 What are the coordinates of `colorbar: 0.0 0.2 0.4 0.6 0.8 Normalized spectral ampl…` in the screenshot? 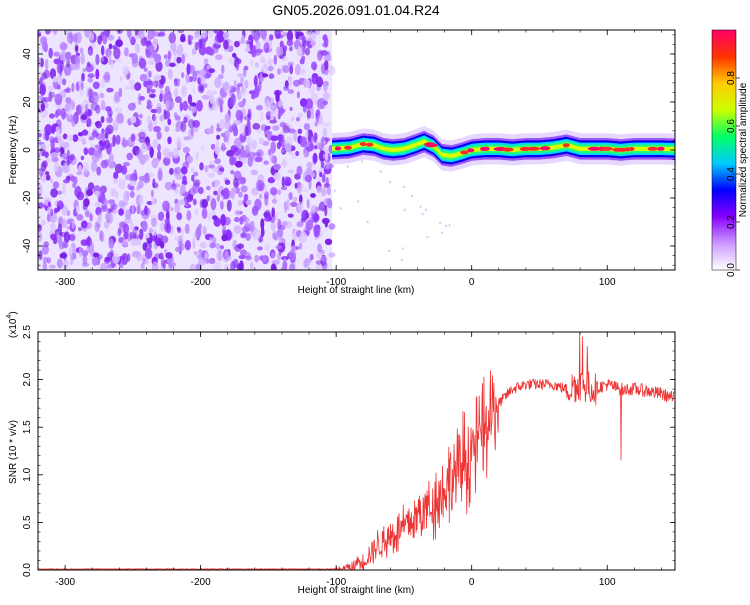 It's located at (730, 153).